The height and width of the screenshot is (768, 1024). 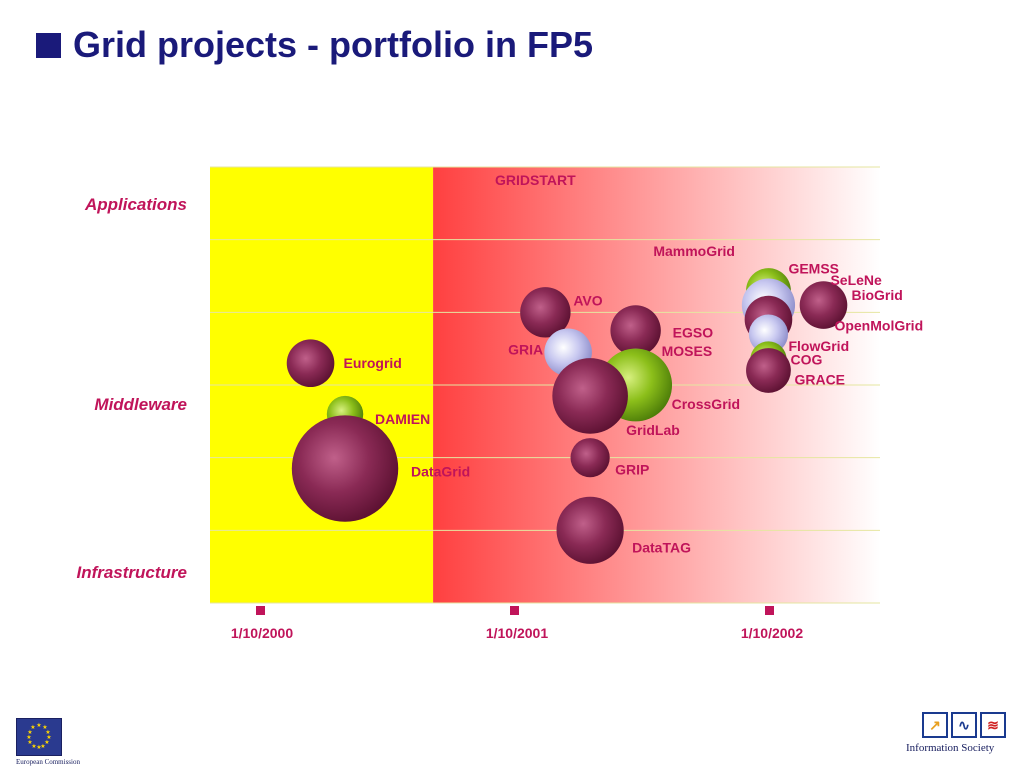 I want to click on bubble-label-eurogrid: Eurogrid, so click(x=373, y=363).